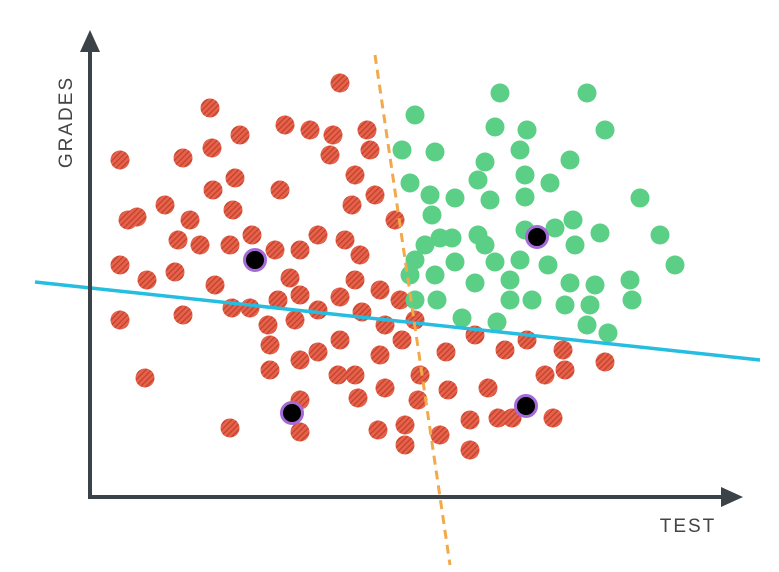  Describe the element at coordinates (90, 41) in the screenshot. I see `y-arrow` at that location.